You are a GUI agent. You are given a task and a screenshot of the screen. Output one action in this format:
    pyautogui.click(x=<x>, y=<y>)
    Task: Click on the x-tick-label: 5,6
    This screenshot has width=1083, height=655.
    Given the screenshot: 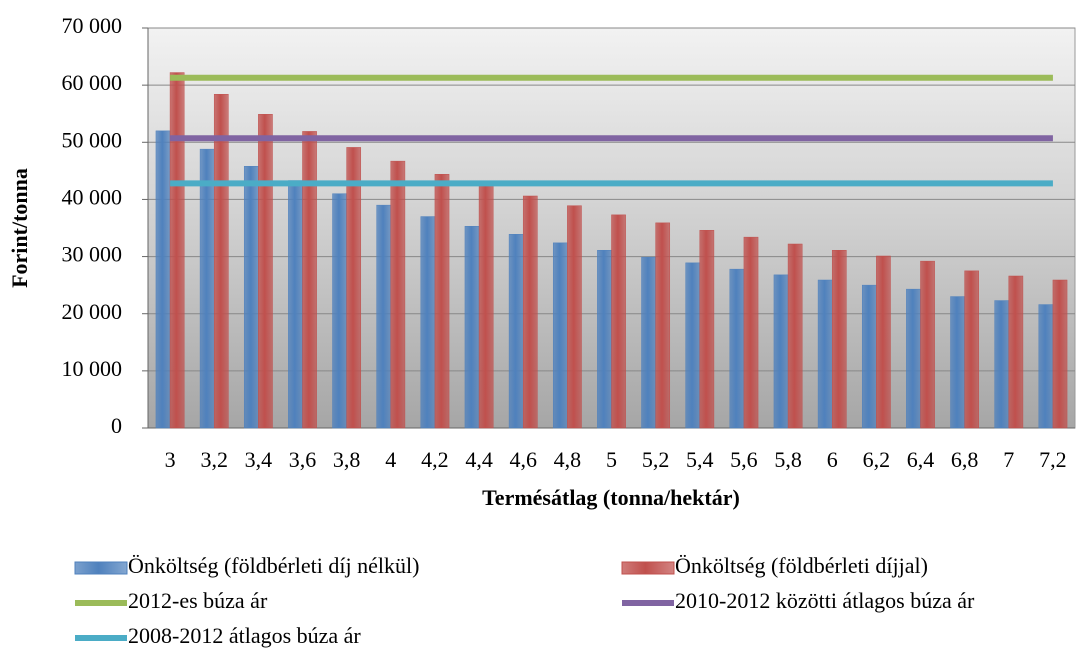 What is the action you would take?
    pyautogui.click(x=744, y=459)
    